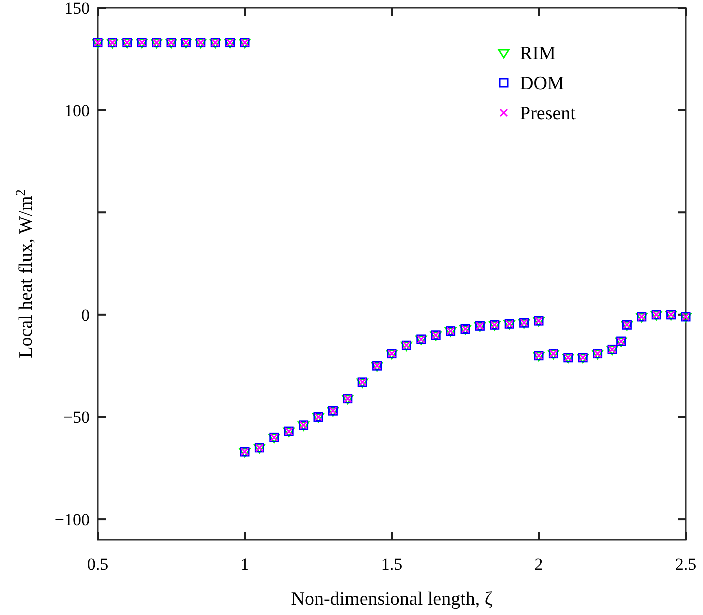 This screenshot has width=703, height=615. I want to click on y-tick-label: −100, so click(72, 520).